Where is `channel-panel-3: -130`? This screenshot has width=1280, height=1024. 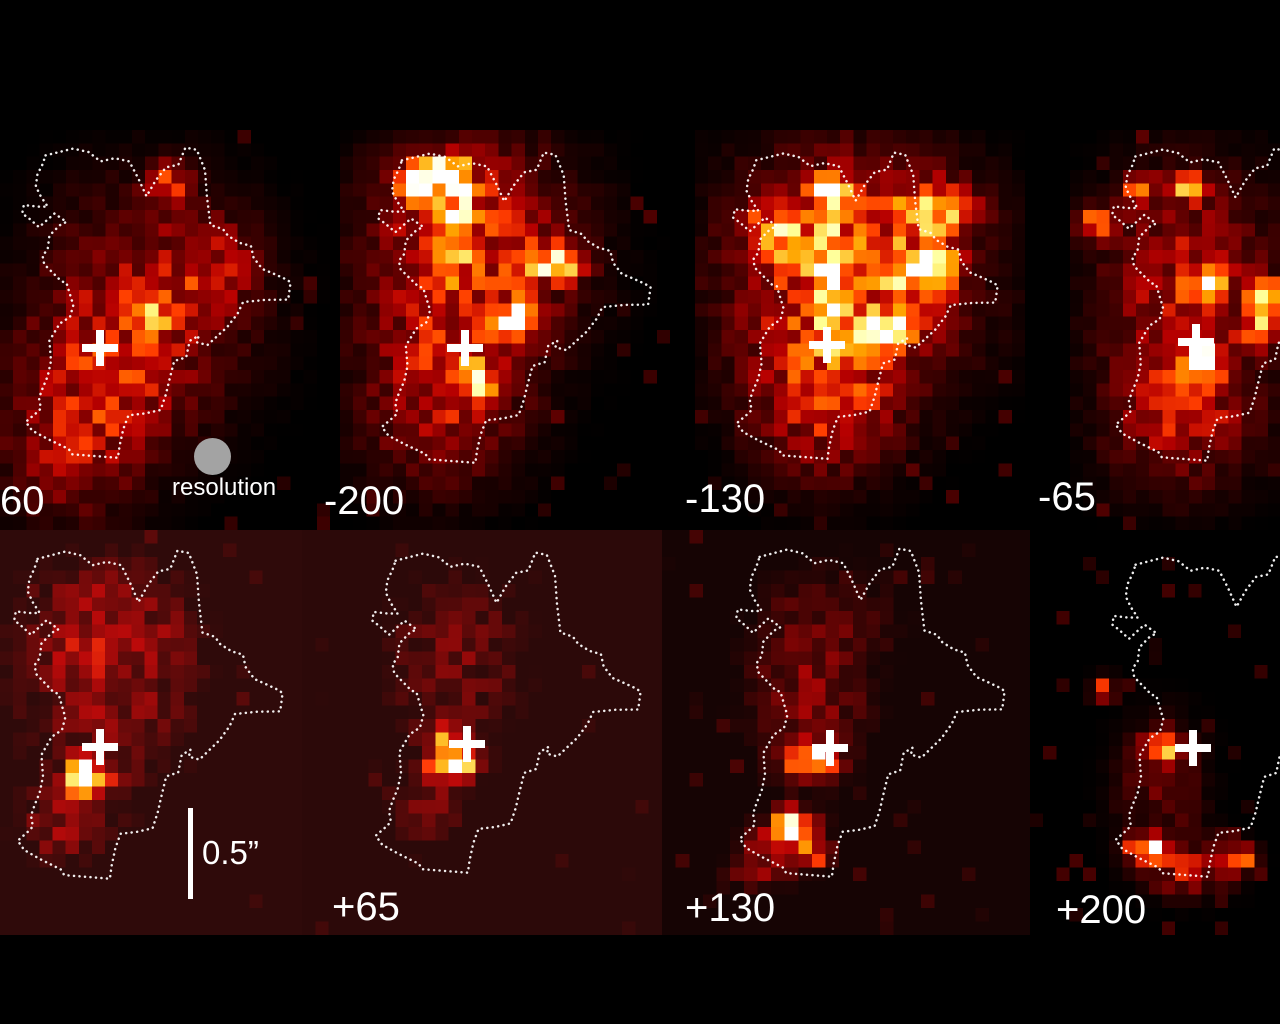
channel-panel-3: -130 is located at coordinates (855, 330).